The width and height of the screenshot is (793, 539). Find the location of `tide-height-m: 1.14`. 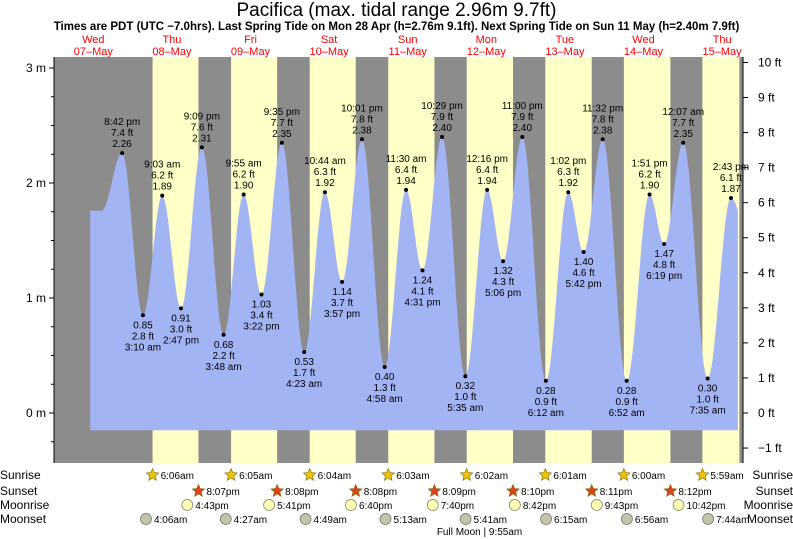

tide-height-m: 1.14 is located at coordinates (342, 292).